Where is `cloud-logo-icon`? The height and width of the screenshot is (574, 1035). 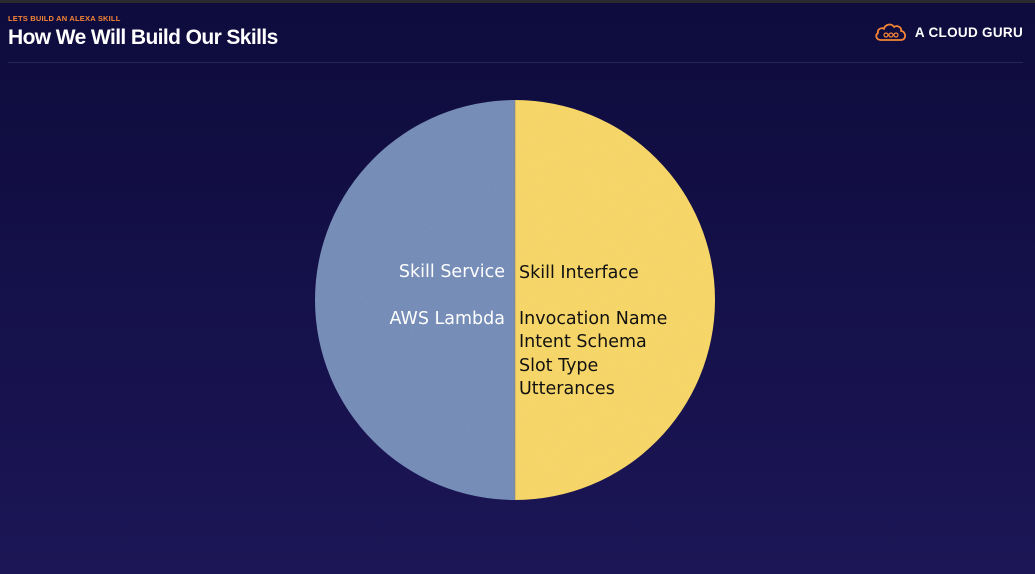
cloud-logo-icon is located at coordinates (890, 32).